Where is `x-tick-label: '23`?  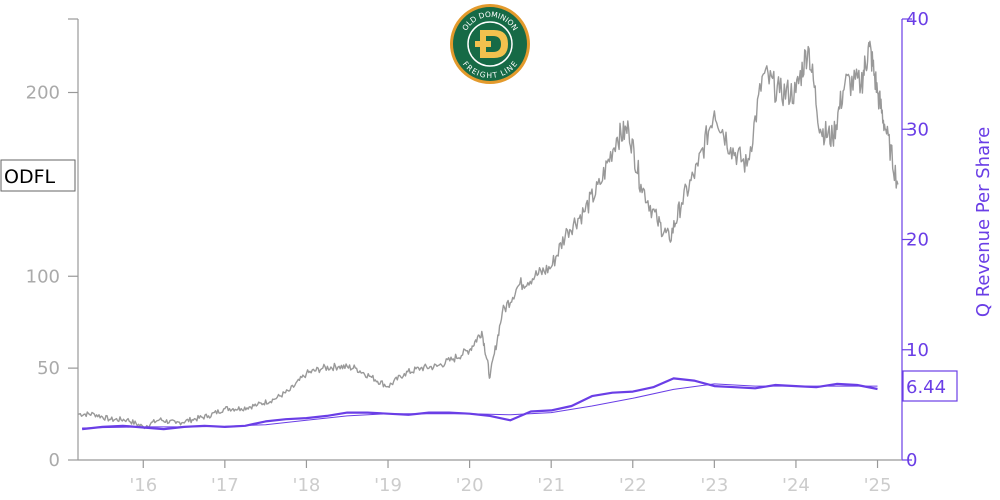 x-tick-label: '23 is located at coordinates (714, 485).